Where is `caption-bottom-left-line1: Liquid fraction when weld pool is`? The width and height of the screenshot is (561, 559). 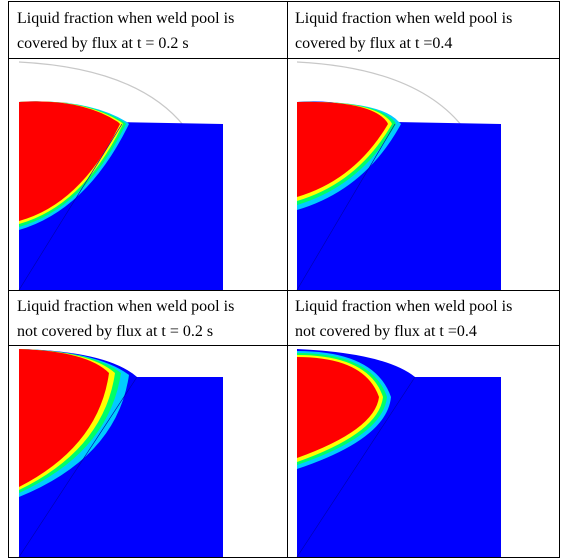 caption-bottom-left-line1: Liquid fraction when weld pool is is located at coordinates (126, 306).